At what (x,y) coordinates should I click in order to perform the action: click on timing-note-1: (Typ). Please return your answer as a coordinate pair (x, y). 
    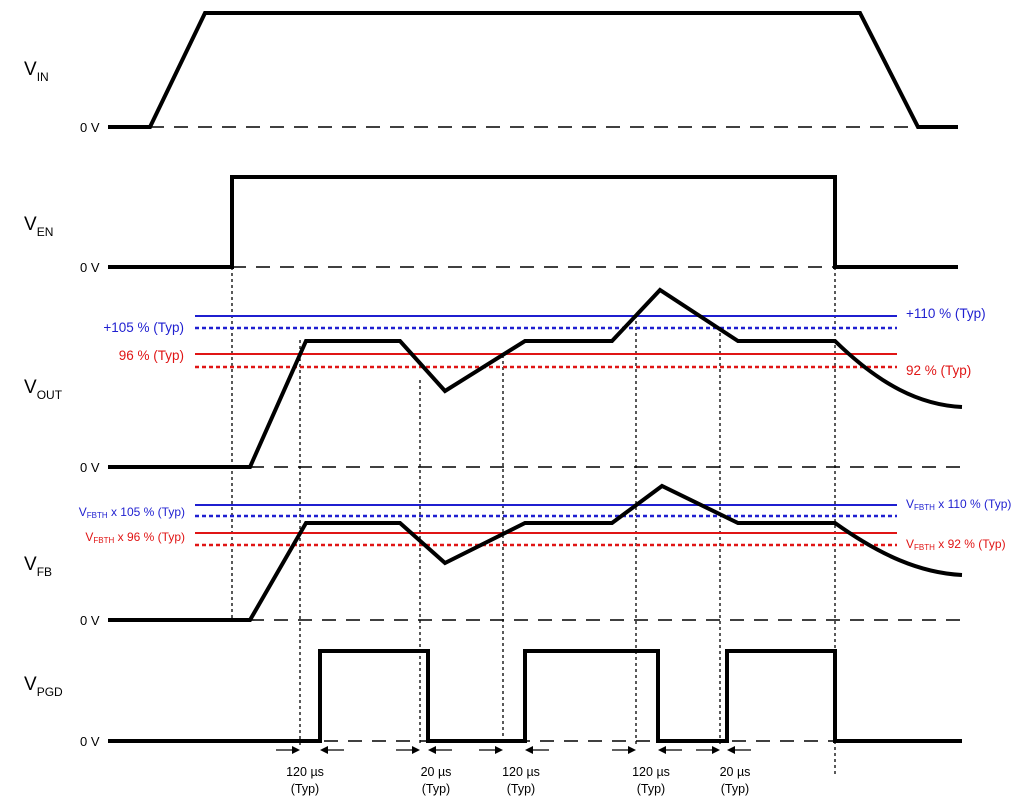
    Looking at the image, I should click on (305, 789).